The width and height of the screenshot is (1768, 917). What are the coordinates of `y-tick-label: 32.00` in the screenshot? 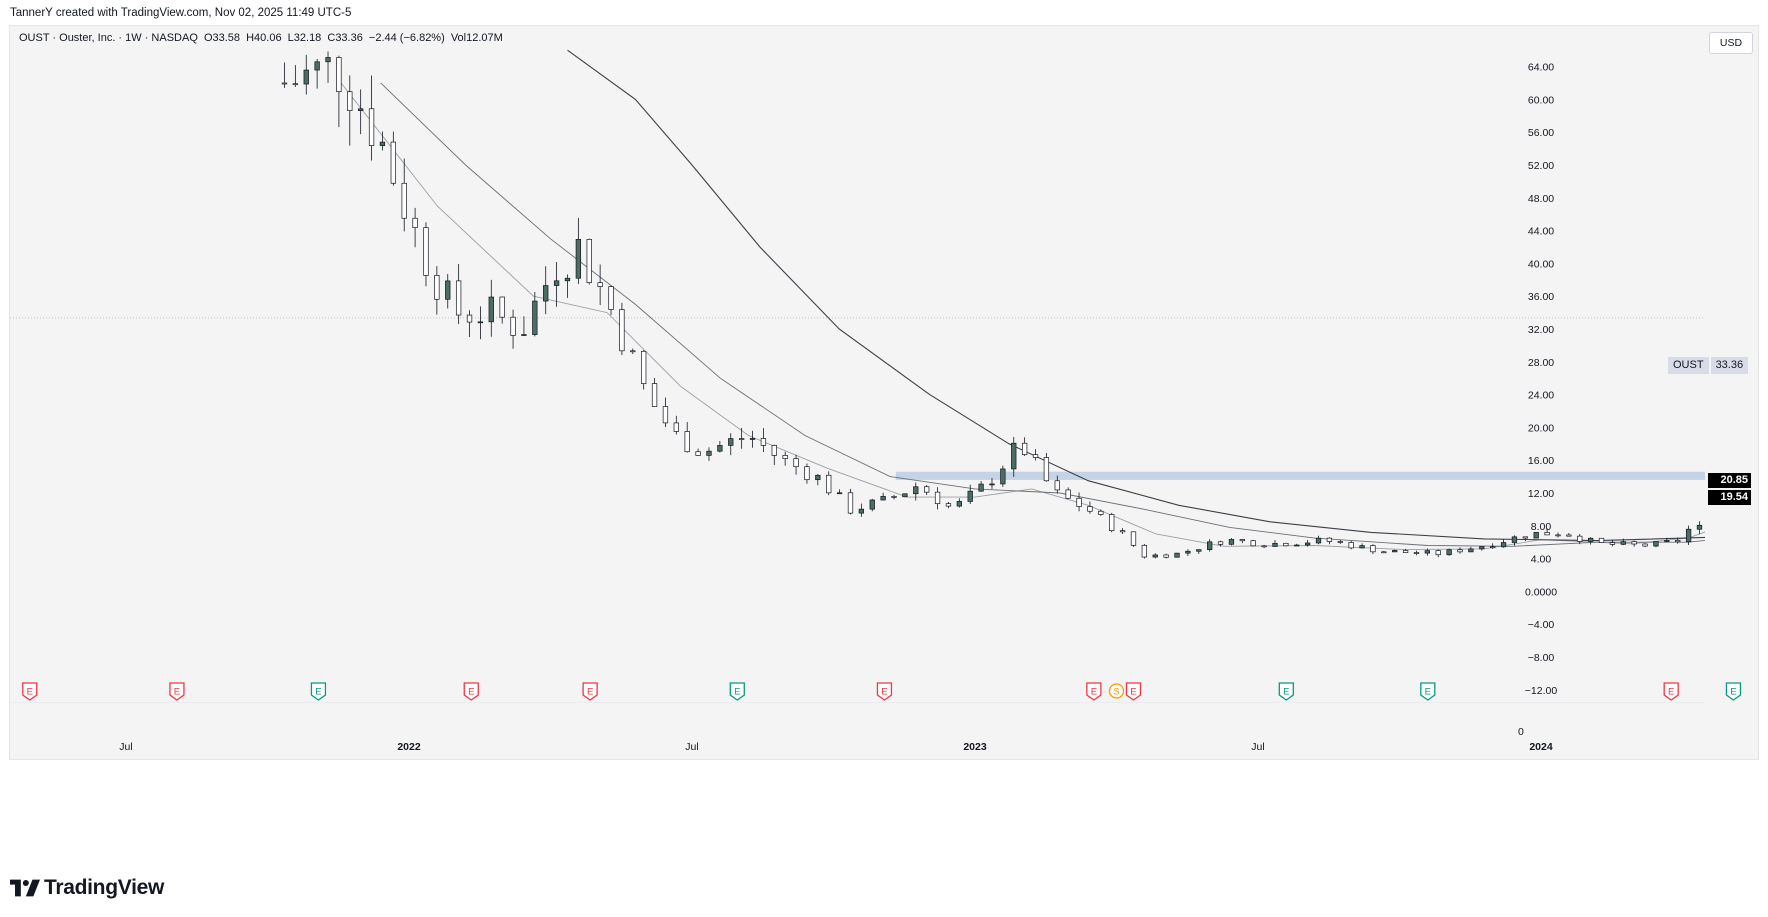 It's located at (1541, 330).